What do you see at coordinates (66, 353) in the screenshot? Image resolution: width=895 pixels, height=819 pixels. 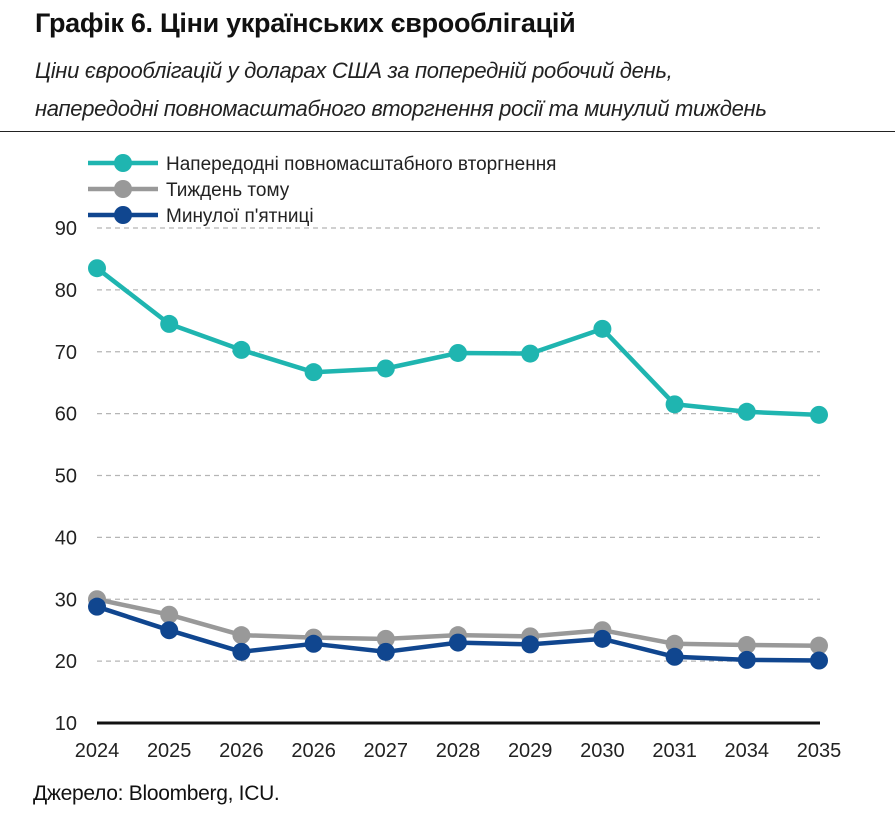 I see `y-tick-label-70: 70` at bounding box center [66, 353].